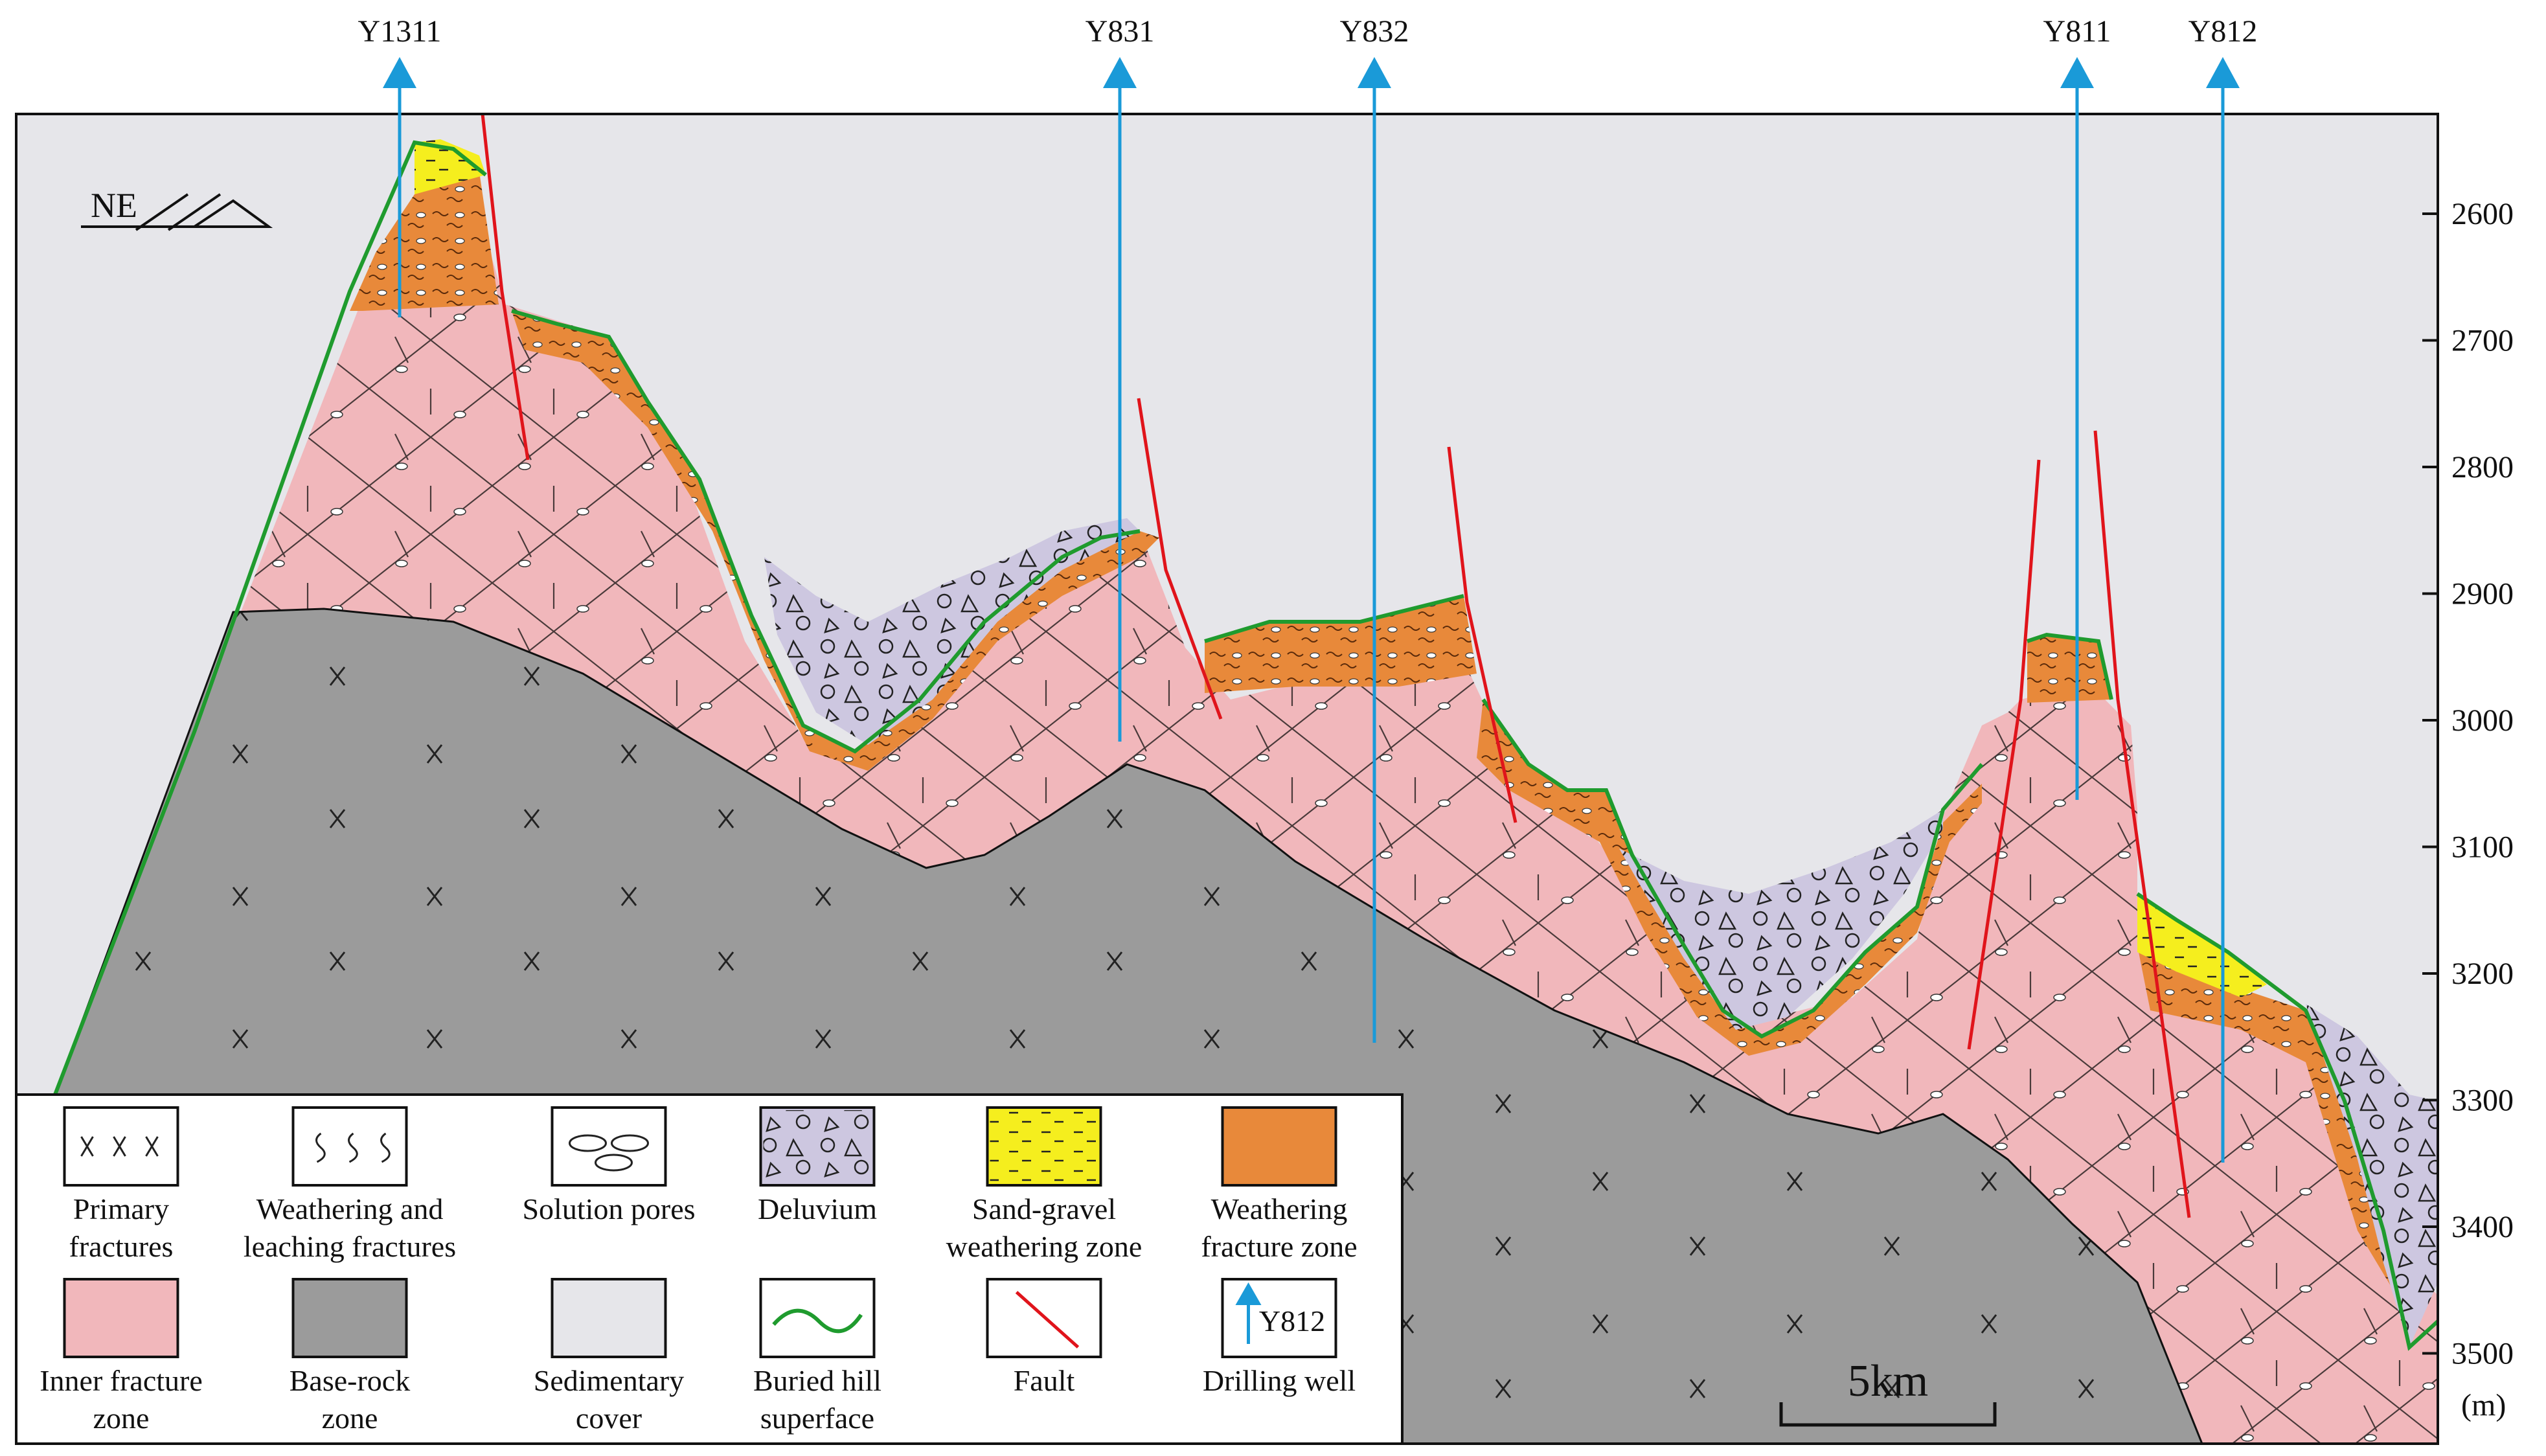  I want to click on legend-label: Inner fracture, so click(121, 1380).